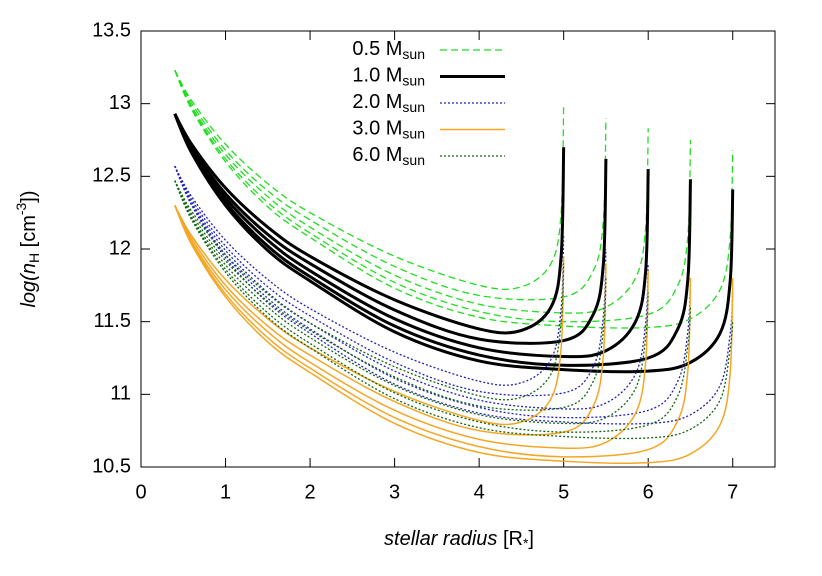 This screenshot has width=822, height=576. Describe the element at coordinates (377, 155) in the screenshot. I see `legend-name: 6.0 M` at that location.